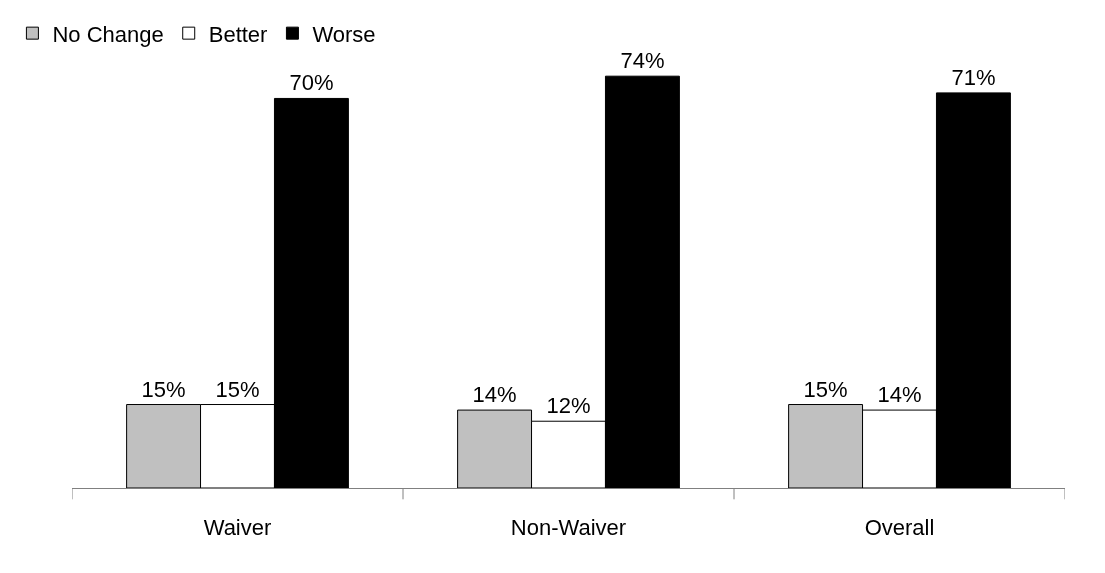  Describe the element at coordinates (108, 34) in the screenshot. I see `legend-label: No Change` at that location.